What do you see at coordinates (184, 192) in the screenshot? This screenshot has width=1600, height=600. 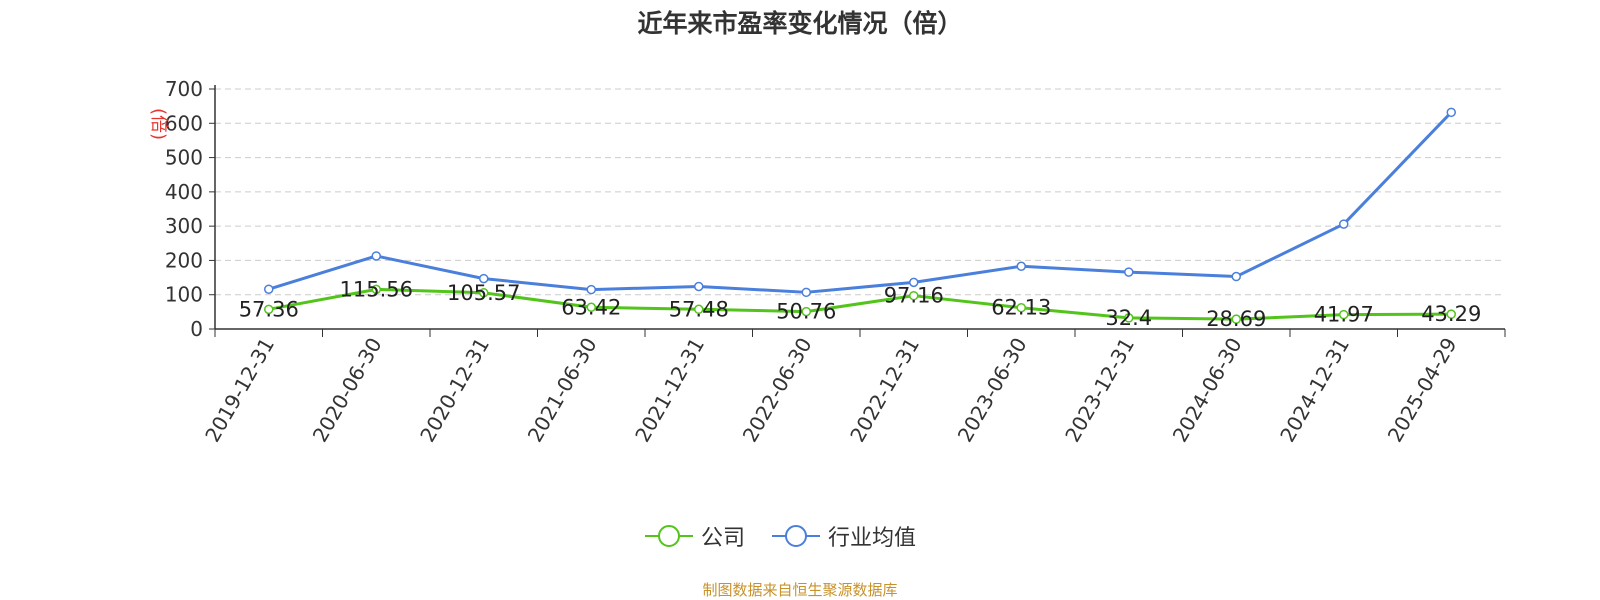 I see `y-tick-label: 400` at bounding box center [184, 192].